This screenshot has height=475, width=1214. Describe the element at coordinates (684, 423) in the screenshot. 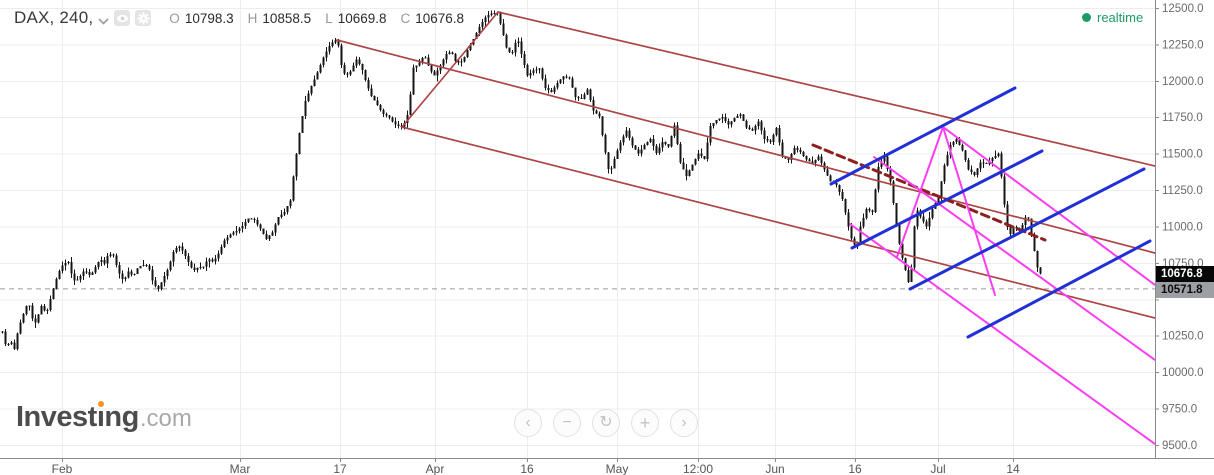

I see `pan-right-button: ›` at that location.